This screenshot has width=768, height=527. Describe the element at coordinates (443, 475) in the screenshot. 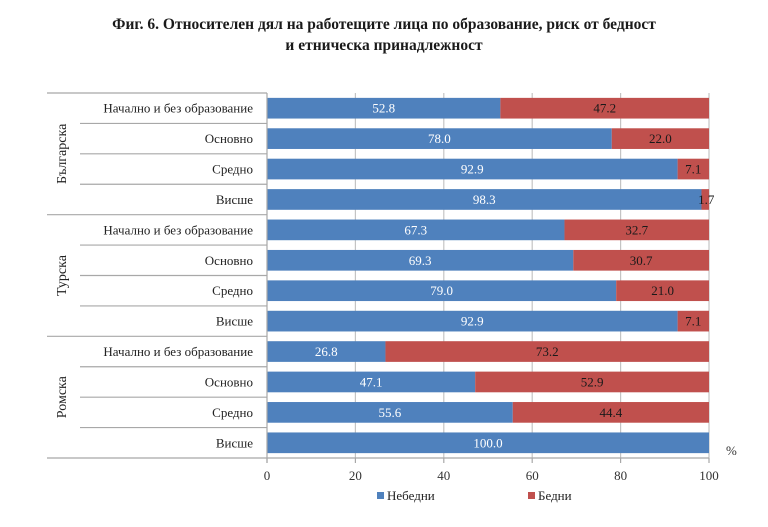

I see `tick-label-40: 40` at that location.